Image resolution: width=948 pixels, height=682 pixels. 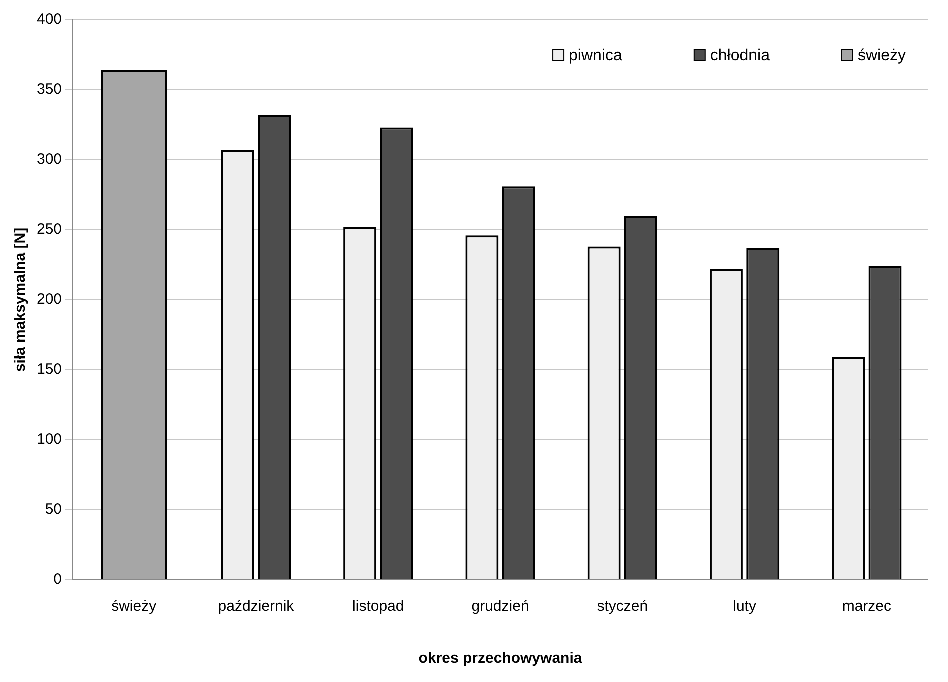 What do you see at coordinates (49, 89) in the screenshot?
I see `y-tick-label: 350` at bounding box center [49, 89].